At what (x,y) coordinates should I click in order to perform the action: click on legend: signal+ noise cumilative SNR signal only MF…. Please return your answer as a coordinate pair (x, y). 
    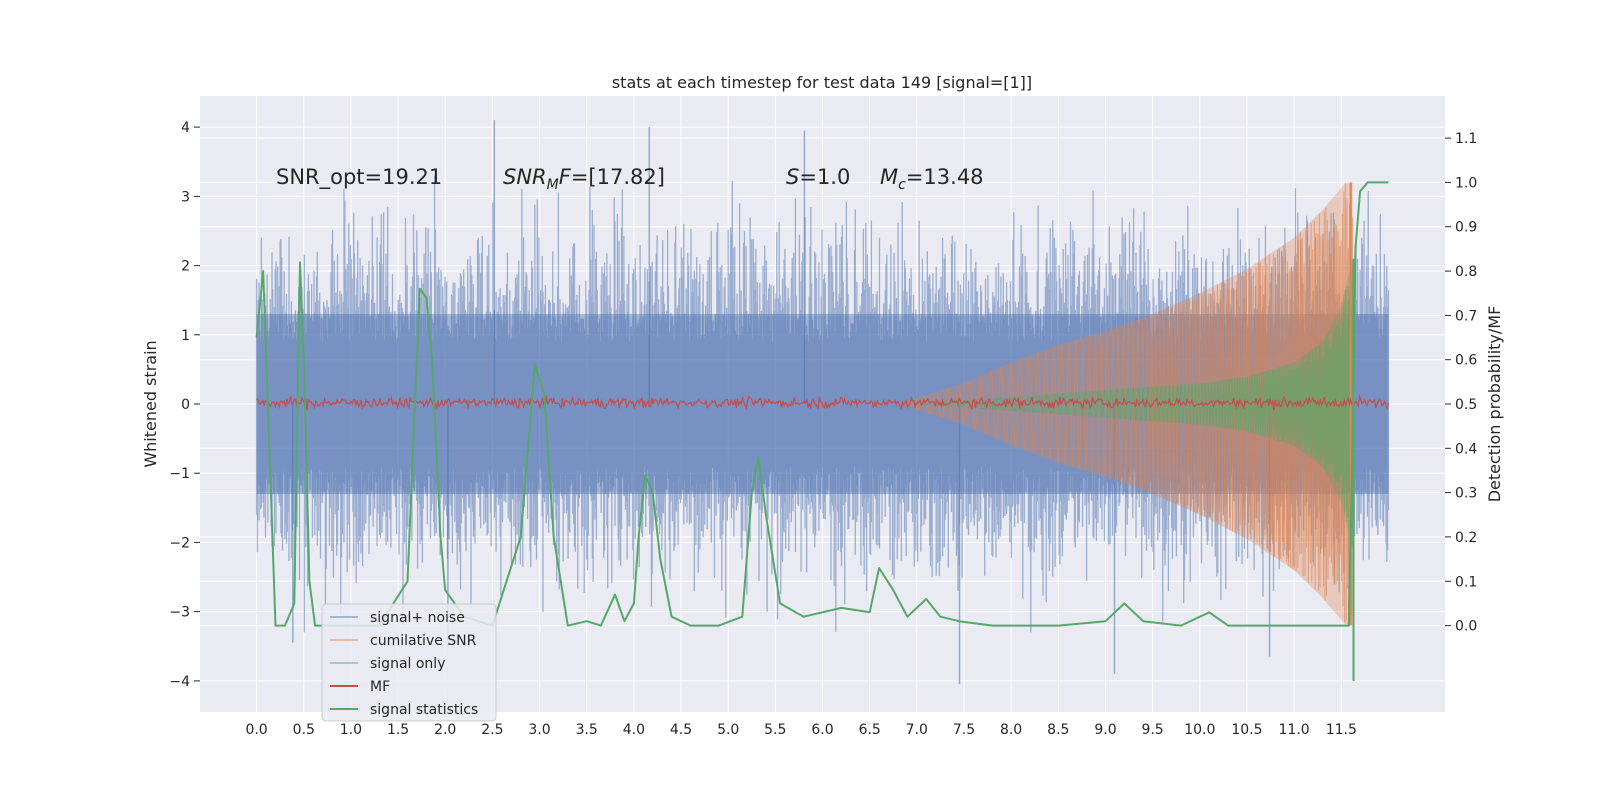
    Looking at the image, I should click on (409, 662).